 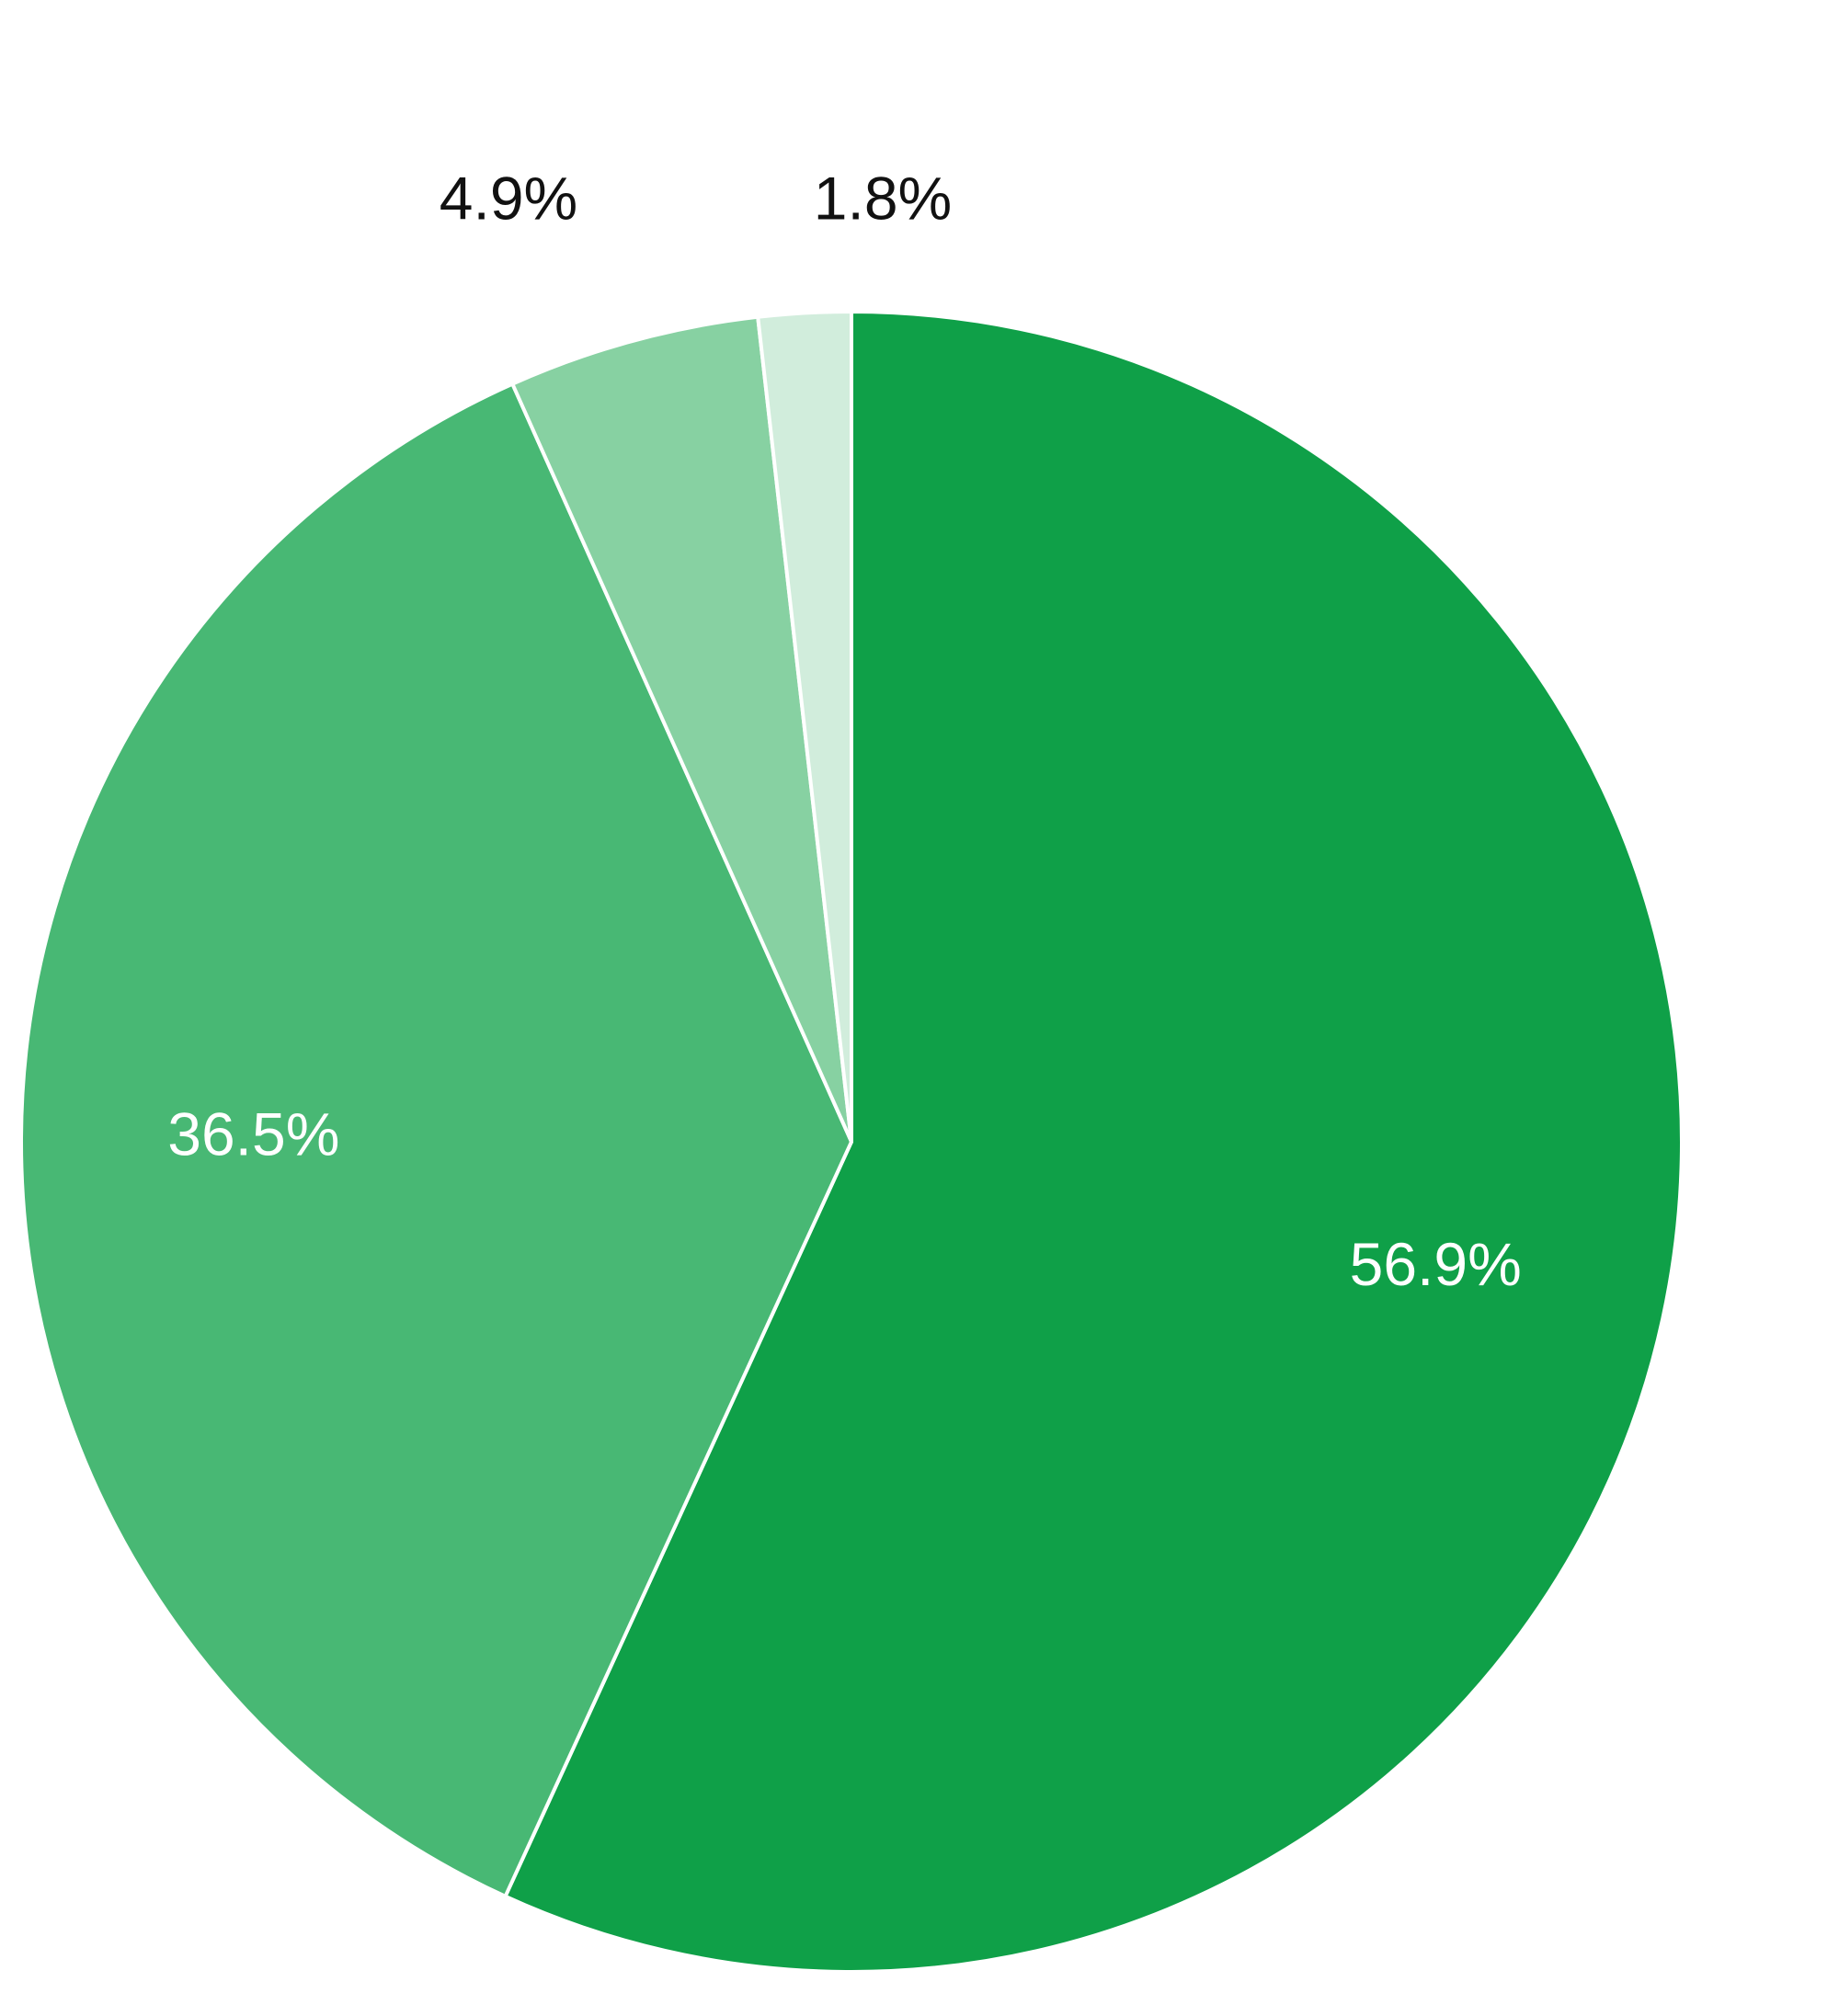 I want to click on pie-slice-label-3: 4.9%, so click(x=508, y=198).